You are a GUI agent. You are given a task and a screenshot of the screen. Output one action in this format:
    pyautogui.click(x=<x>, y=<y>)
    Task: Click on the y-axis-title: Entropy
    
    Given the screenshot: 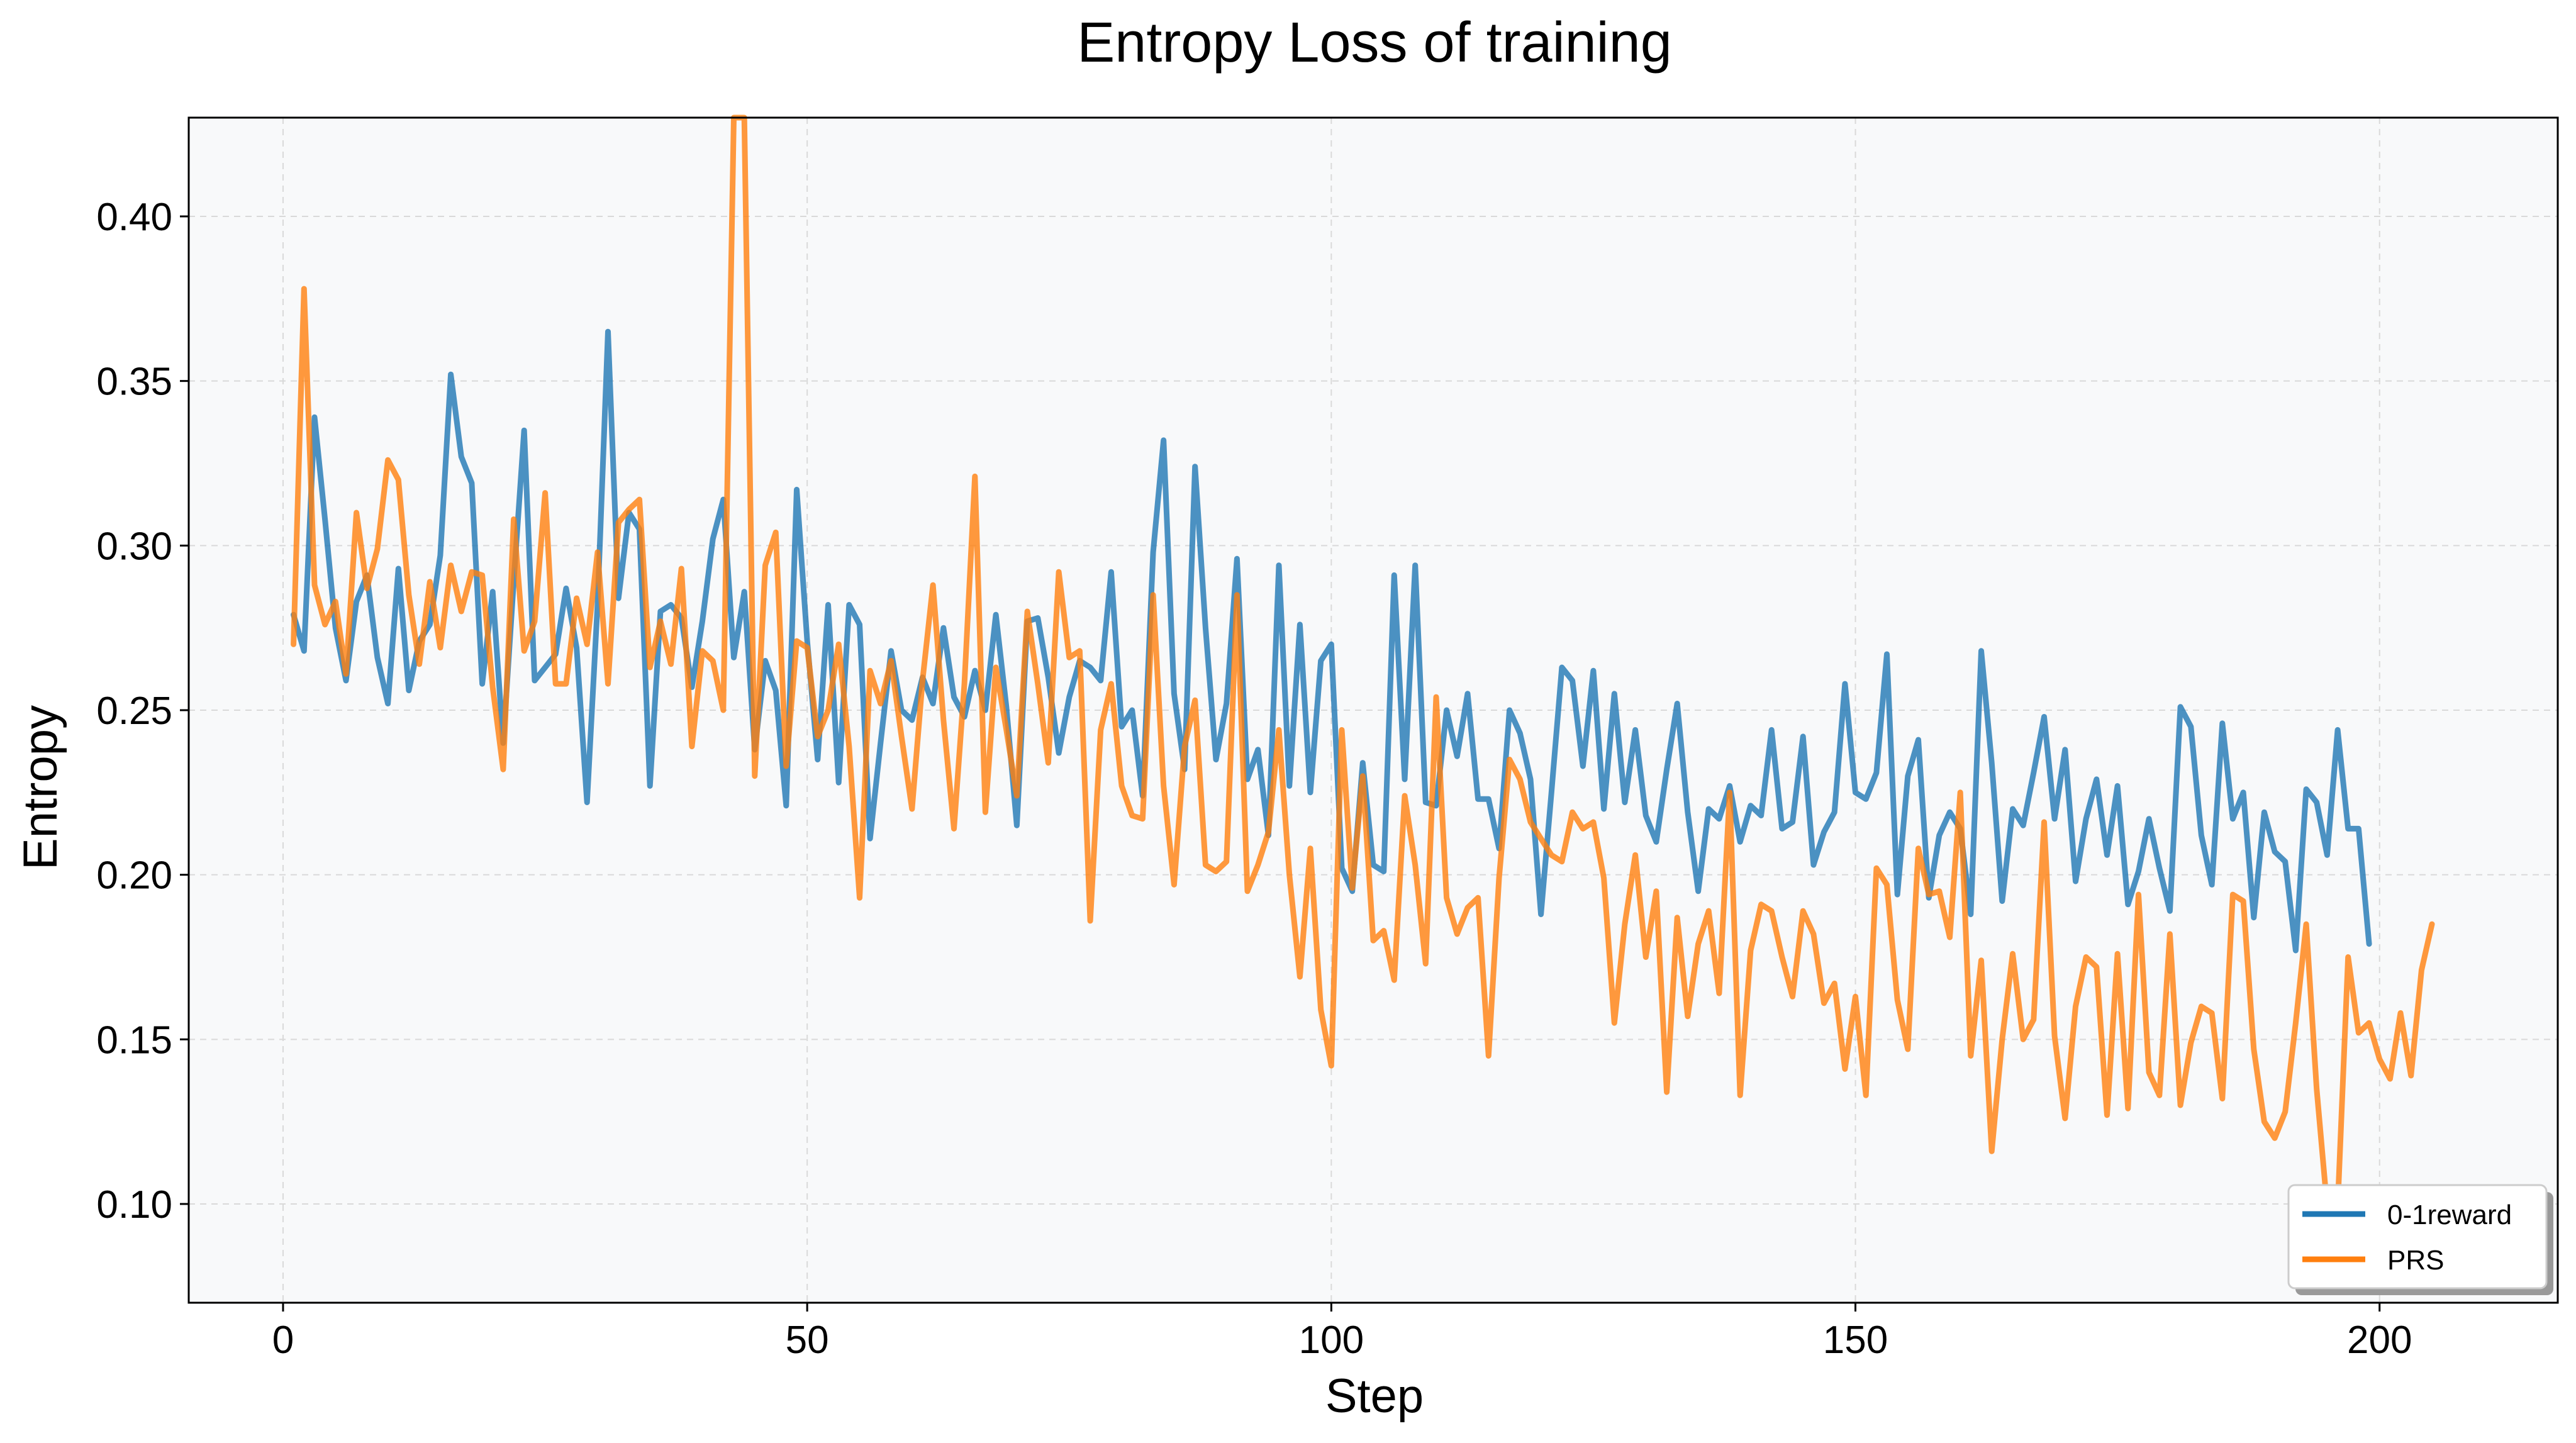 What is the action you would take?
    pyautogui.click(x=40, y=787)
    